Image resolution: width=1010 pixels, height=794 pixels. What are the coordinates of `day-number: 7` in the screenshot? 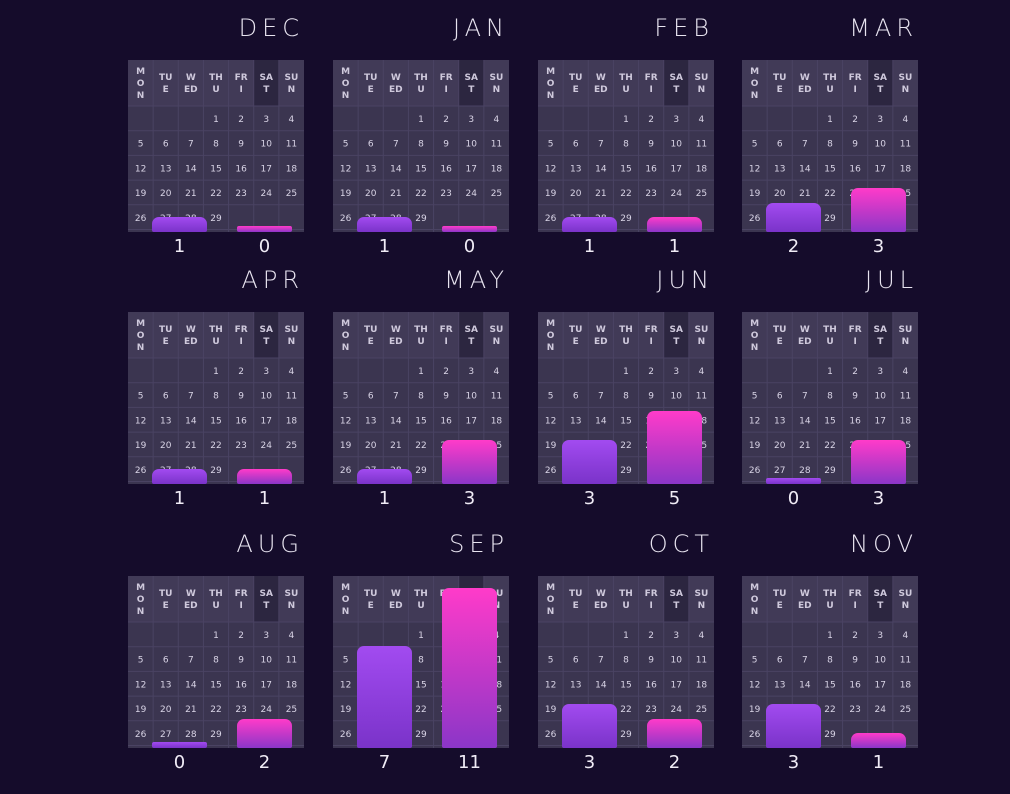 It's located at (191, 661).